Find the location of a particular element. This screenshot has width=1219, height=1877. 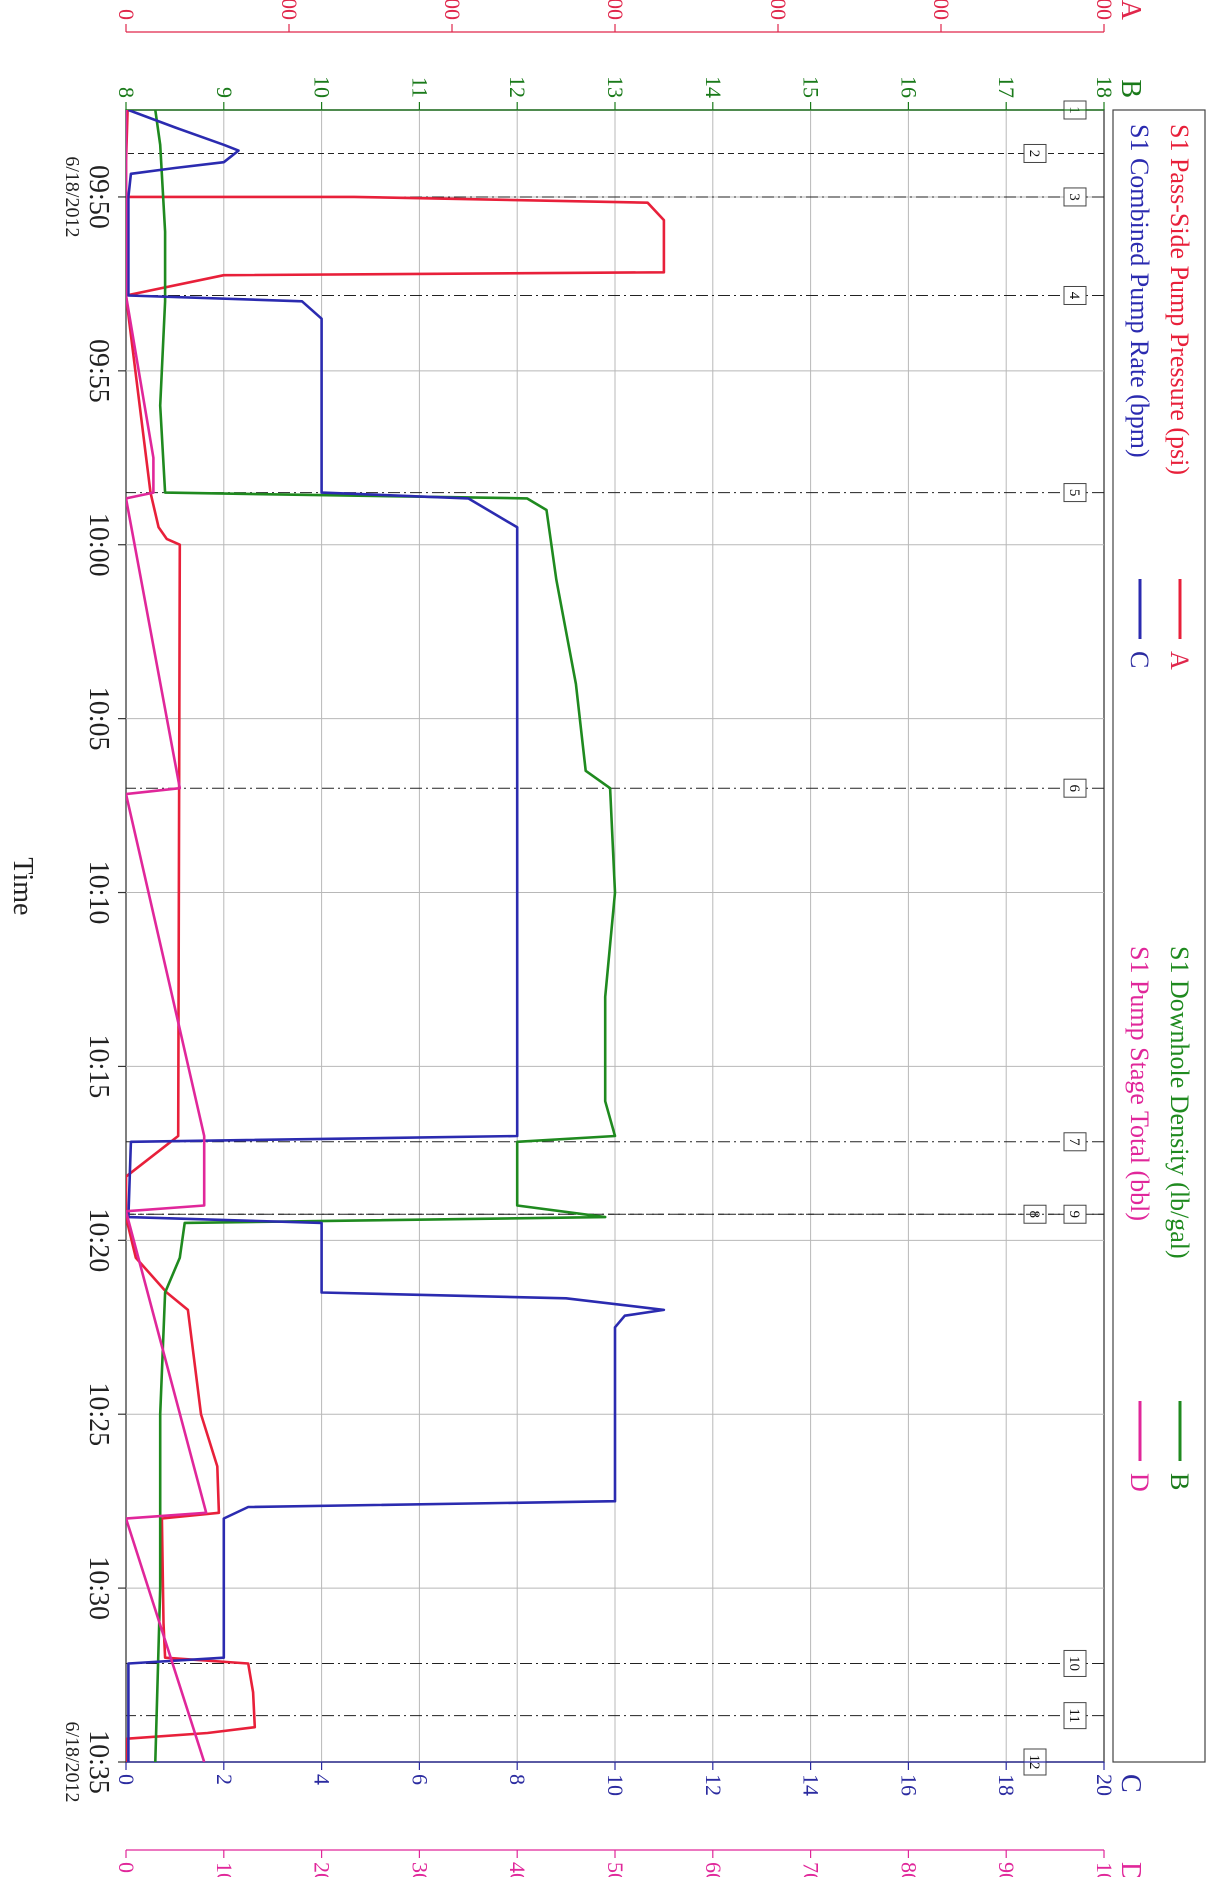

event-marker-label: 3 is located at coordinates (1074, 197).